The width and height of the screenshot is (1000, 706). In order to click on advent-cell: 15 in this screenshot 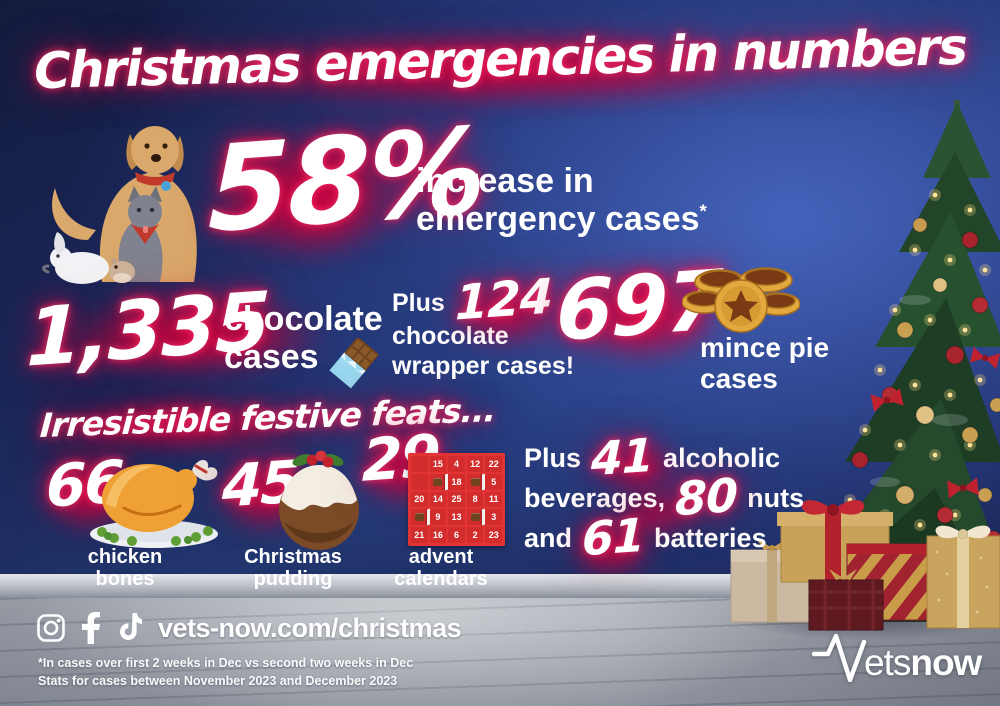, I will do `click(438, 464)`.